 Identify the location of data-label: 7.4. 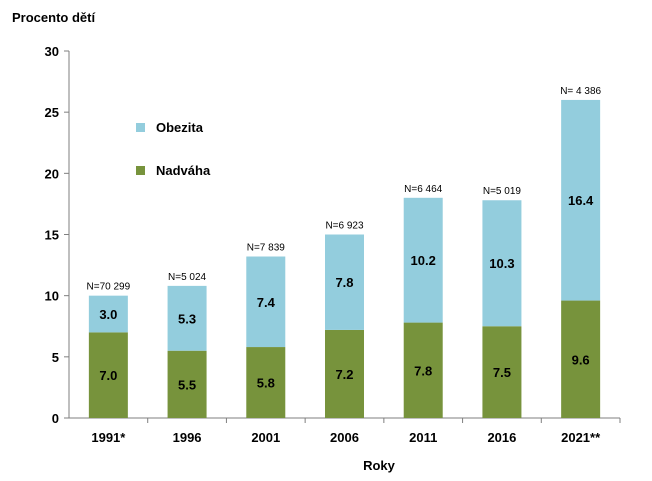
(266, 302).